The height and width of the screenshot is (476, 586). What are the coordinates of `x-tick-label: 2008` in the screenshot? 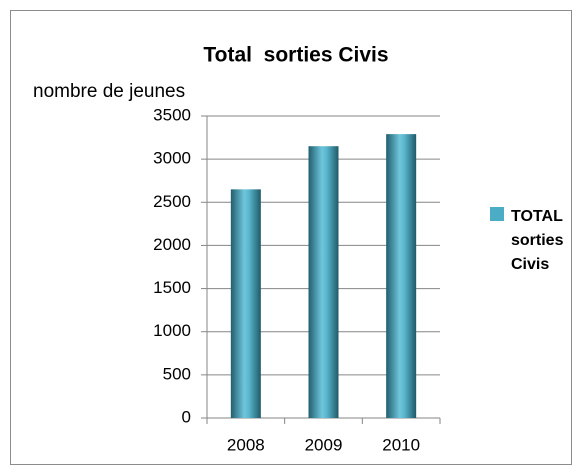 It's located at (246, 444).